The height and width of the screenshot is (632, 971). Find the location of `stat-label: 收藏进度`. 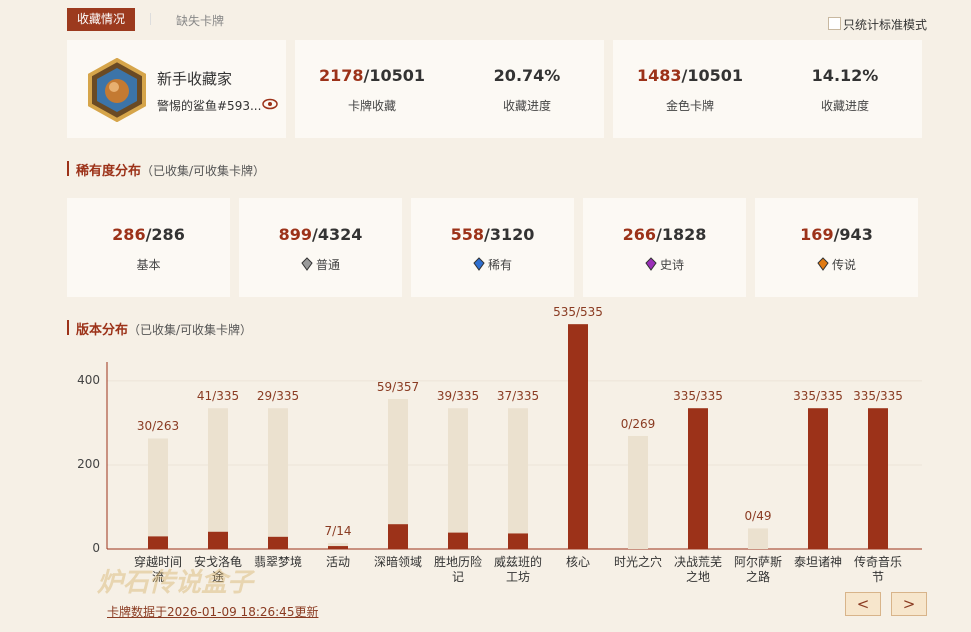

stat-label: 收藏进度 is located at coordinates (526, 106).